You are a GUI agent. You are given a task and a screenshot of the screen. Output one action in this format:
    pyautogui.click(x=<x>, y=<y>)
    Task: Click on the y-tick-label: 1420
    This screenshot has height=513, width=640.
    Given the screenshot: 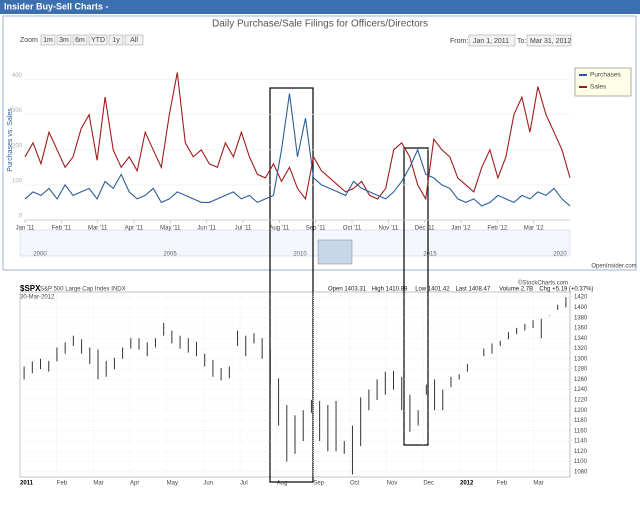 What is the action you would take?
    pyautogui.click(x=581, y=298)
    